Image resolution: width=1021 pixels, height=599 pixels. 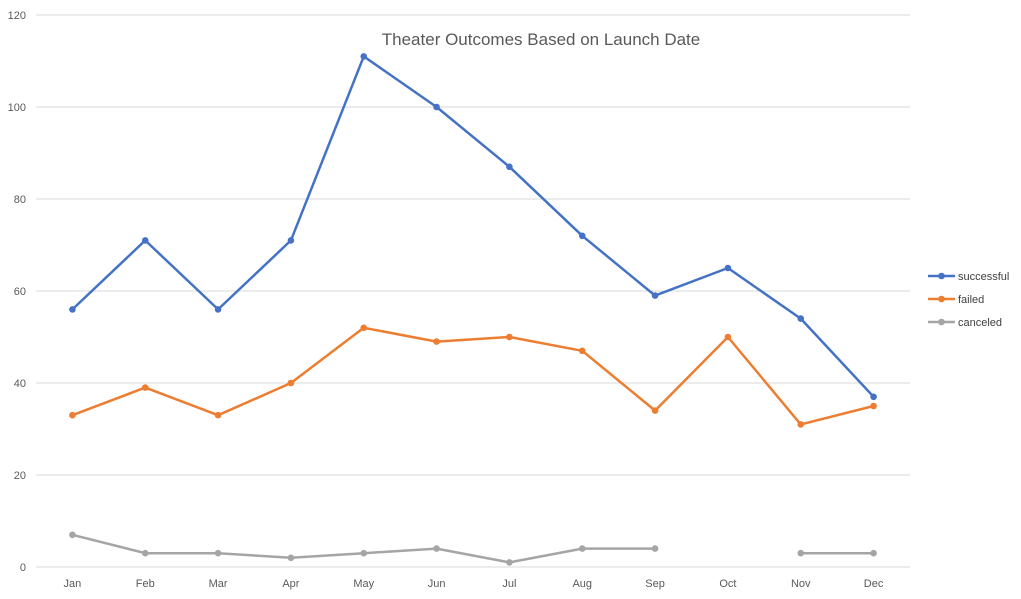 What do you see at coordinates (509, 584) in the screenshot?
I see `x-tick-label: Jul` at bounding box center [509, 584].